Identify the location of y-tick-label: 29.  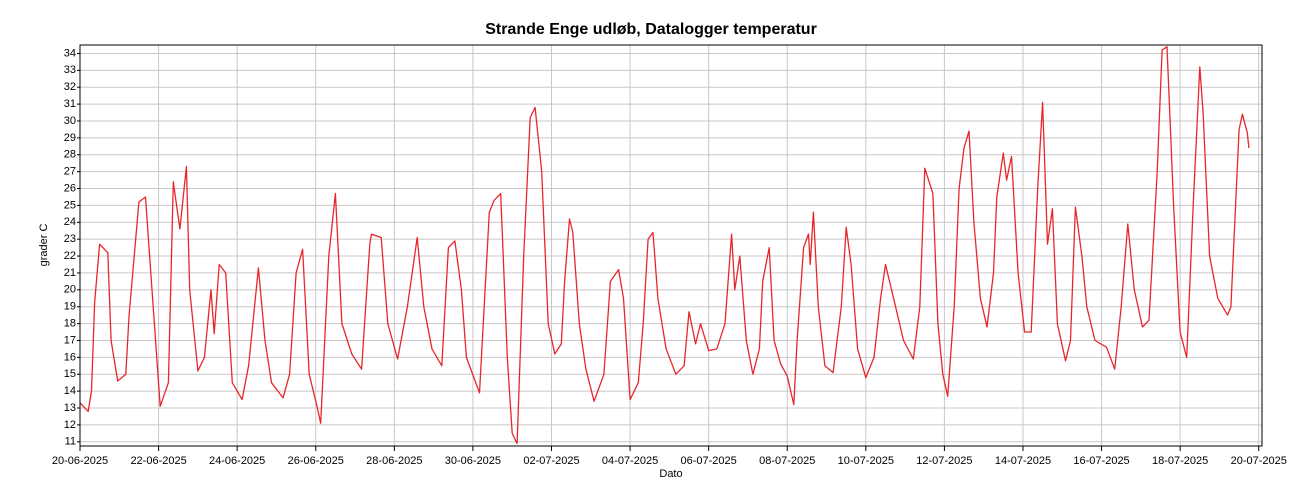
(70, 138).